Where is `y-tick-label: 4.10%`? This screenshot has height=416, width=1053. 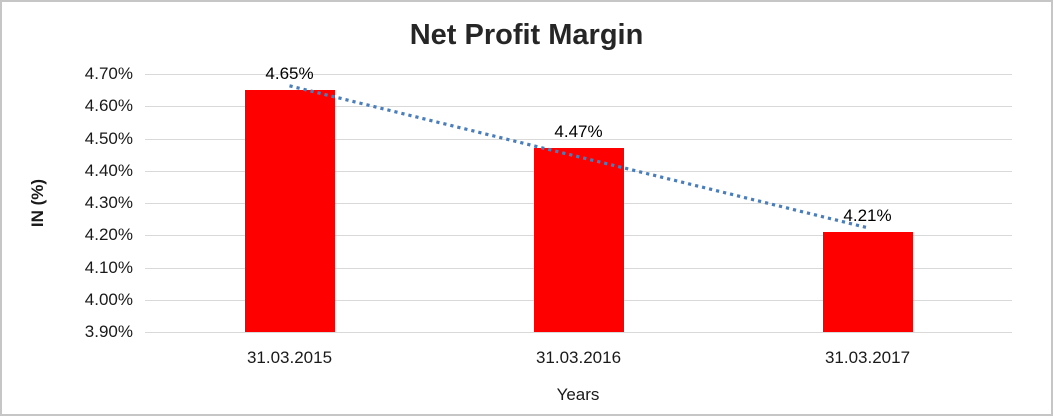 y-tick-label: 4.10% is located at coordinates (108, 267).